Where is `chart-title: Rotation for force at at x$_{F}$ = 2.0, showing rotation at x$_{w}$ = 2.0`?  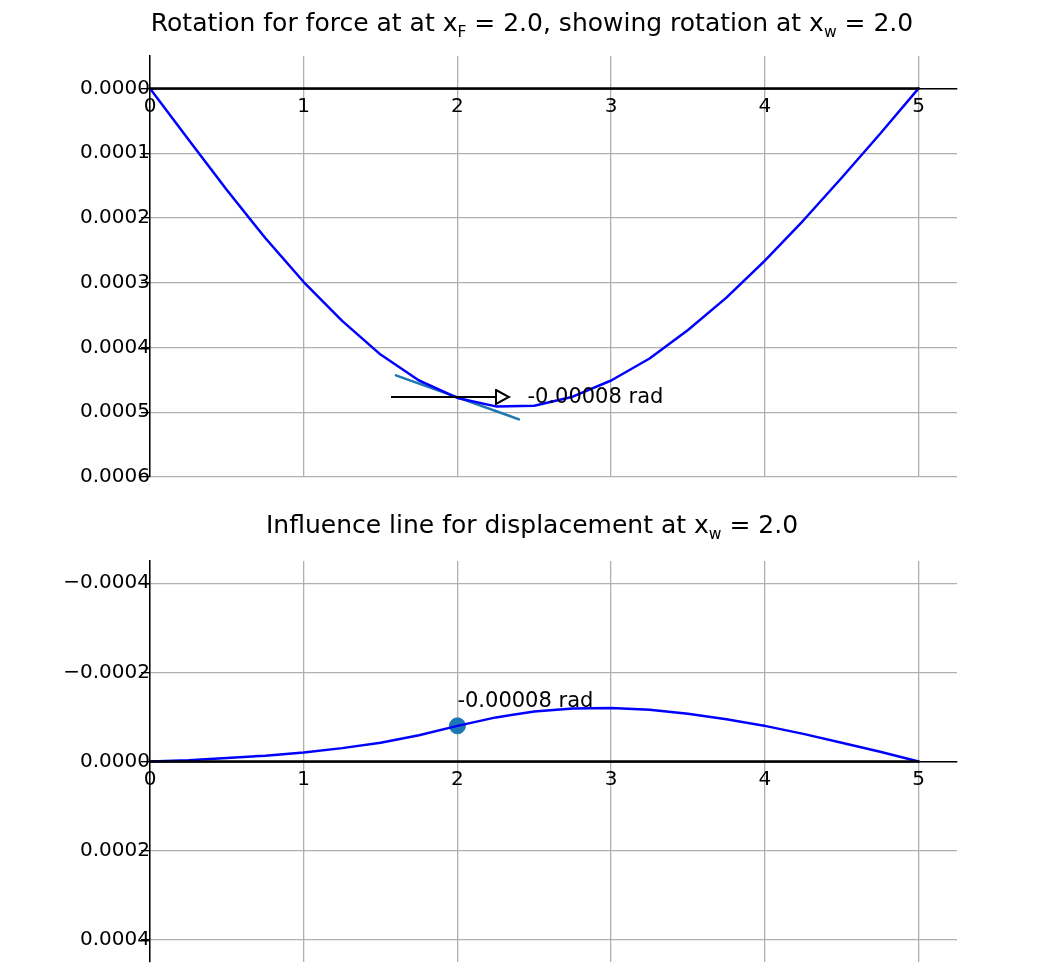
chart-title: Rotation for force at at x$_{F}$ = 2.0, showing rotation at x$_{w}$ = 2.0 is located at coordinates (532, 24).